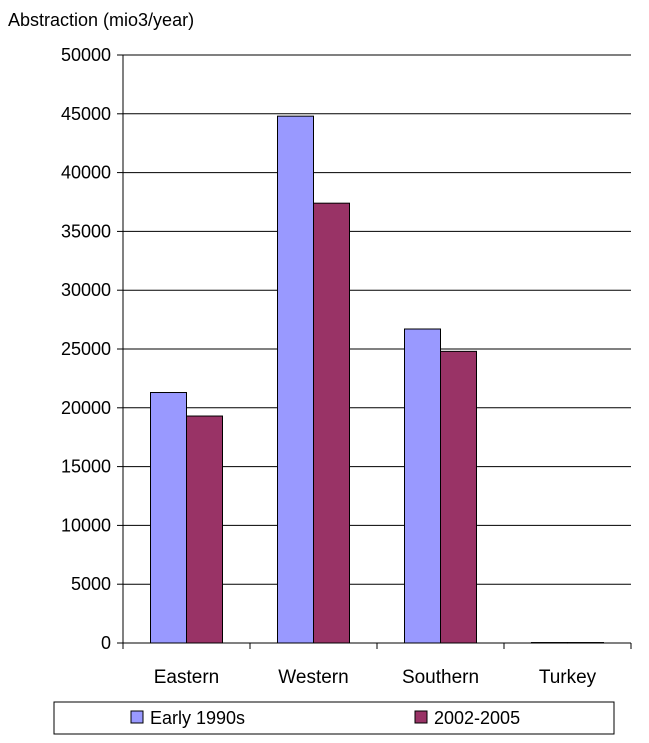 The height and width of the screenshot is (743, 649). I want to click on legend: Early 1990s 2002-2005, so click(334, 718).